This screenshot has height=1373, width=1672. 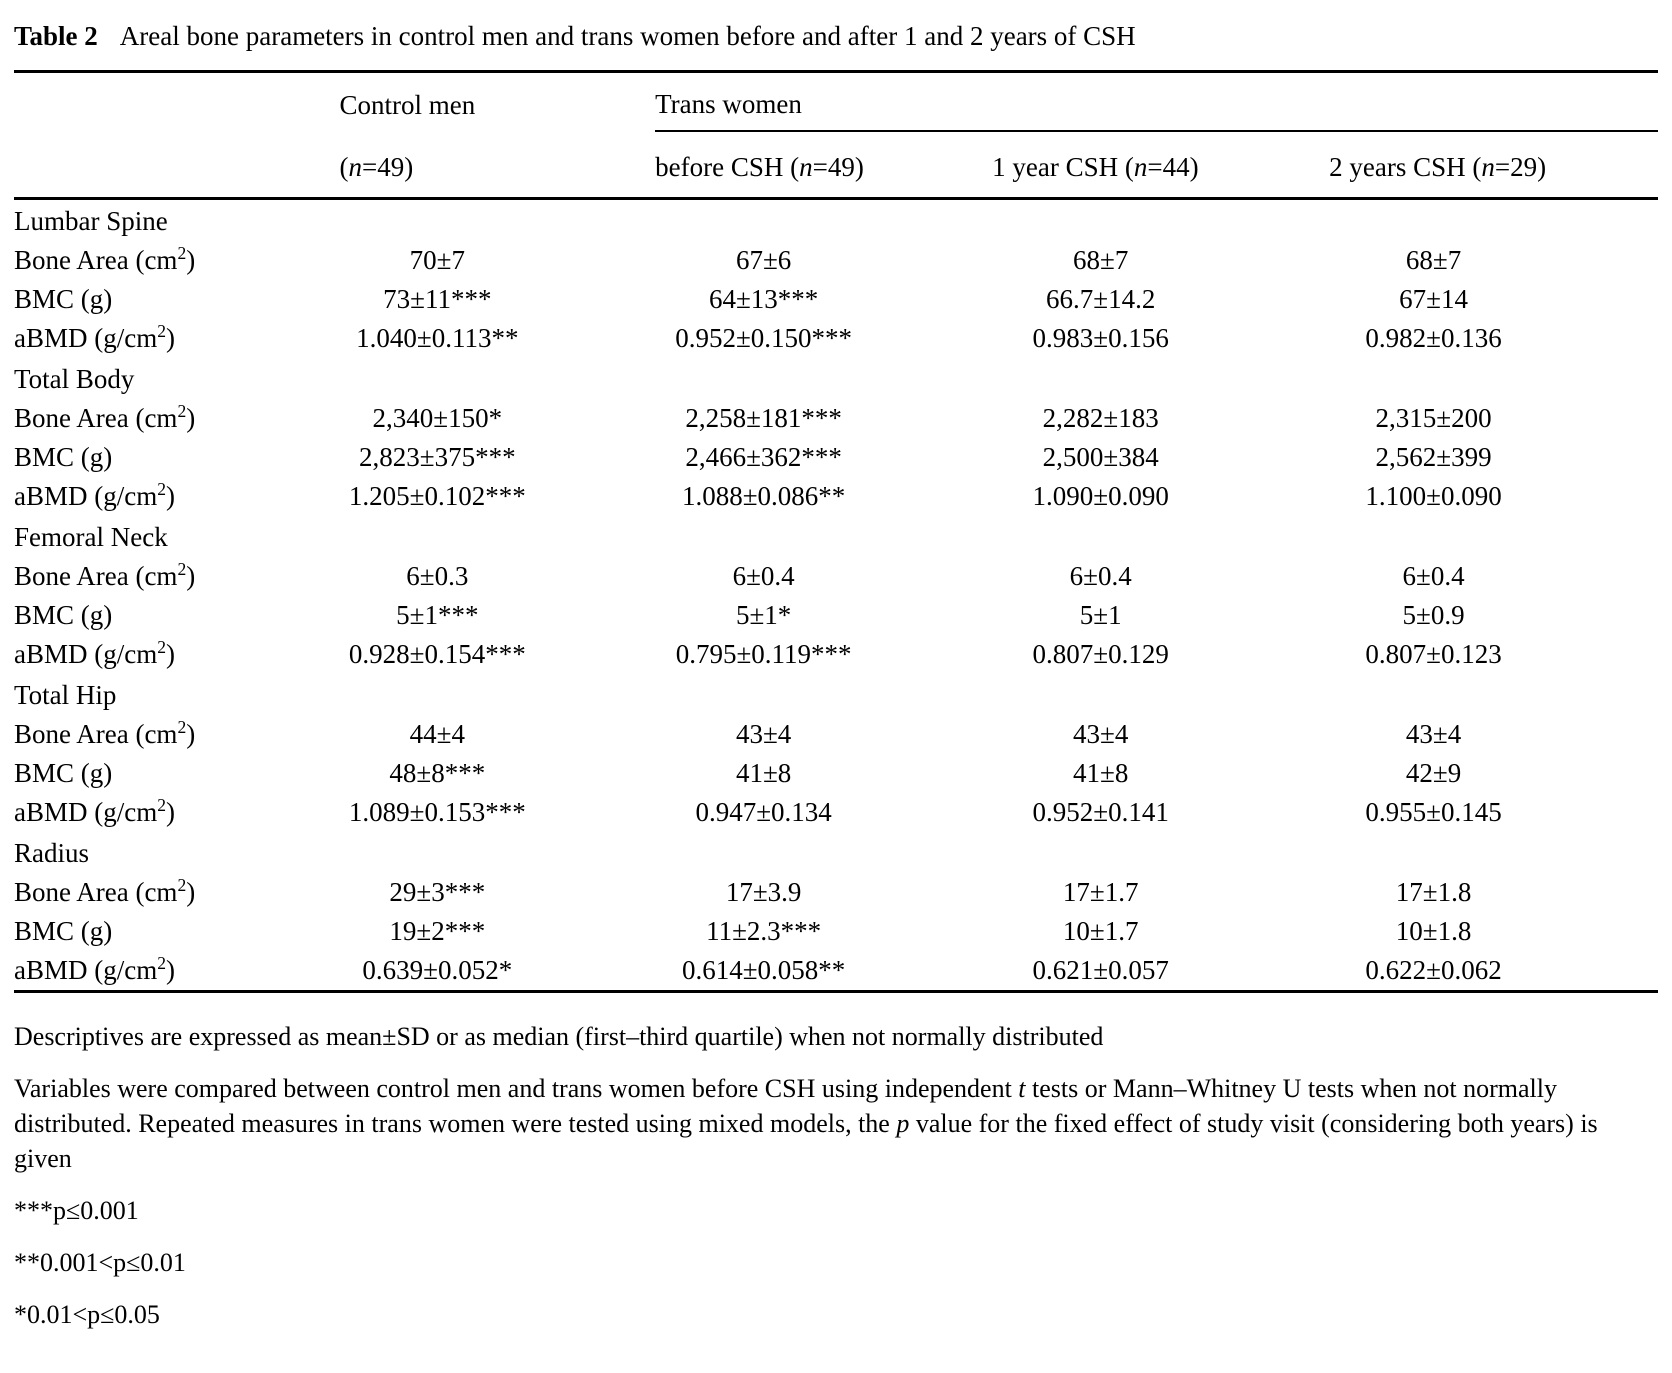 What do you see at coordinates (437, 298) in the screenshot?
I see `table-cell: 73±11***` at bounding box center [437, 298].